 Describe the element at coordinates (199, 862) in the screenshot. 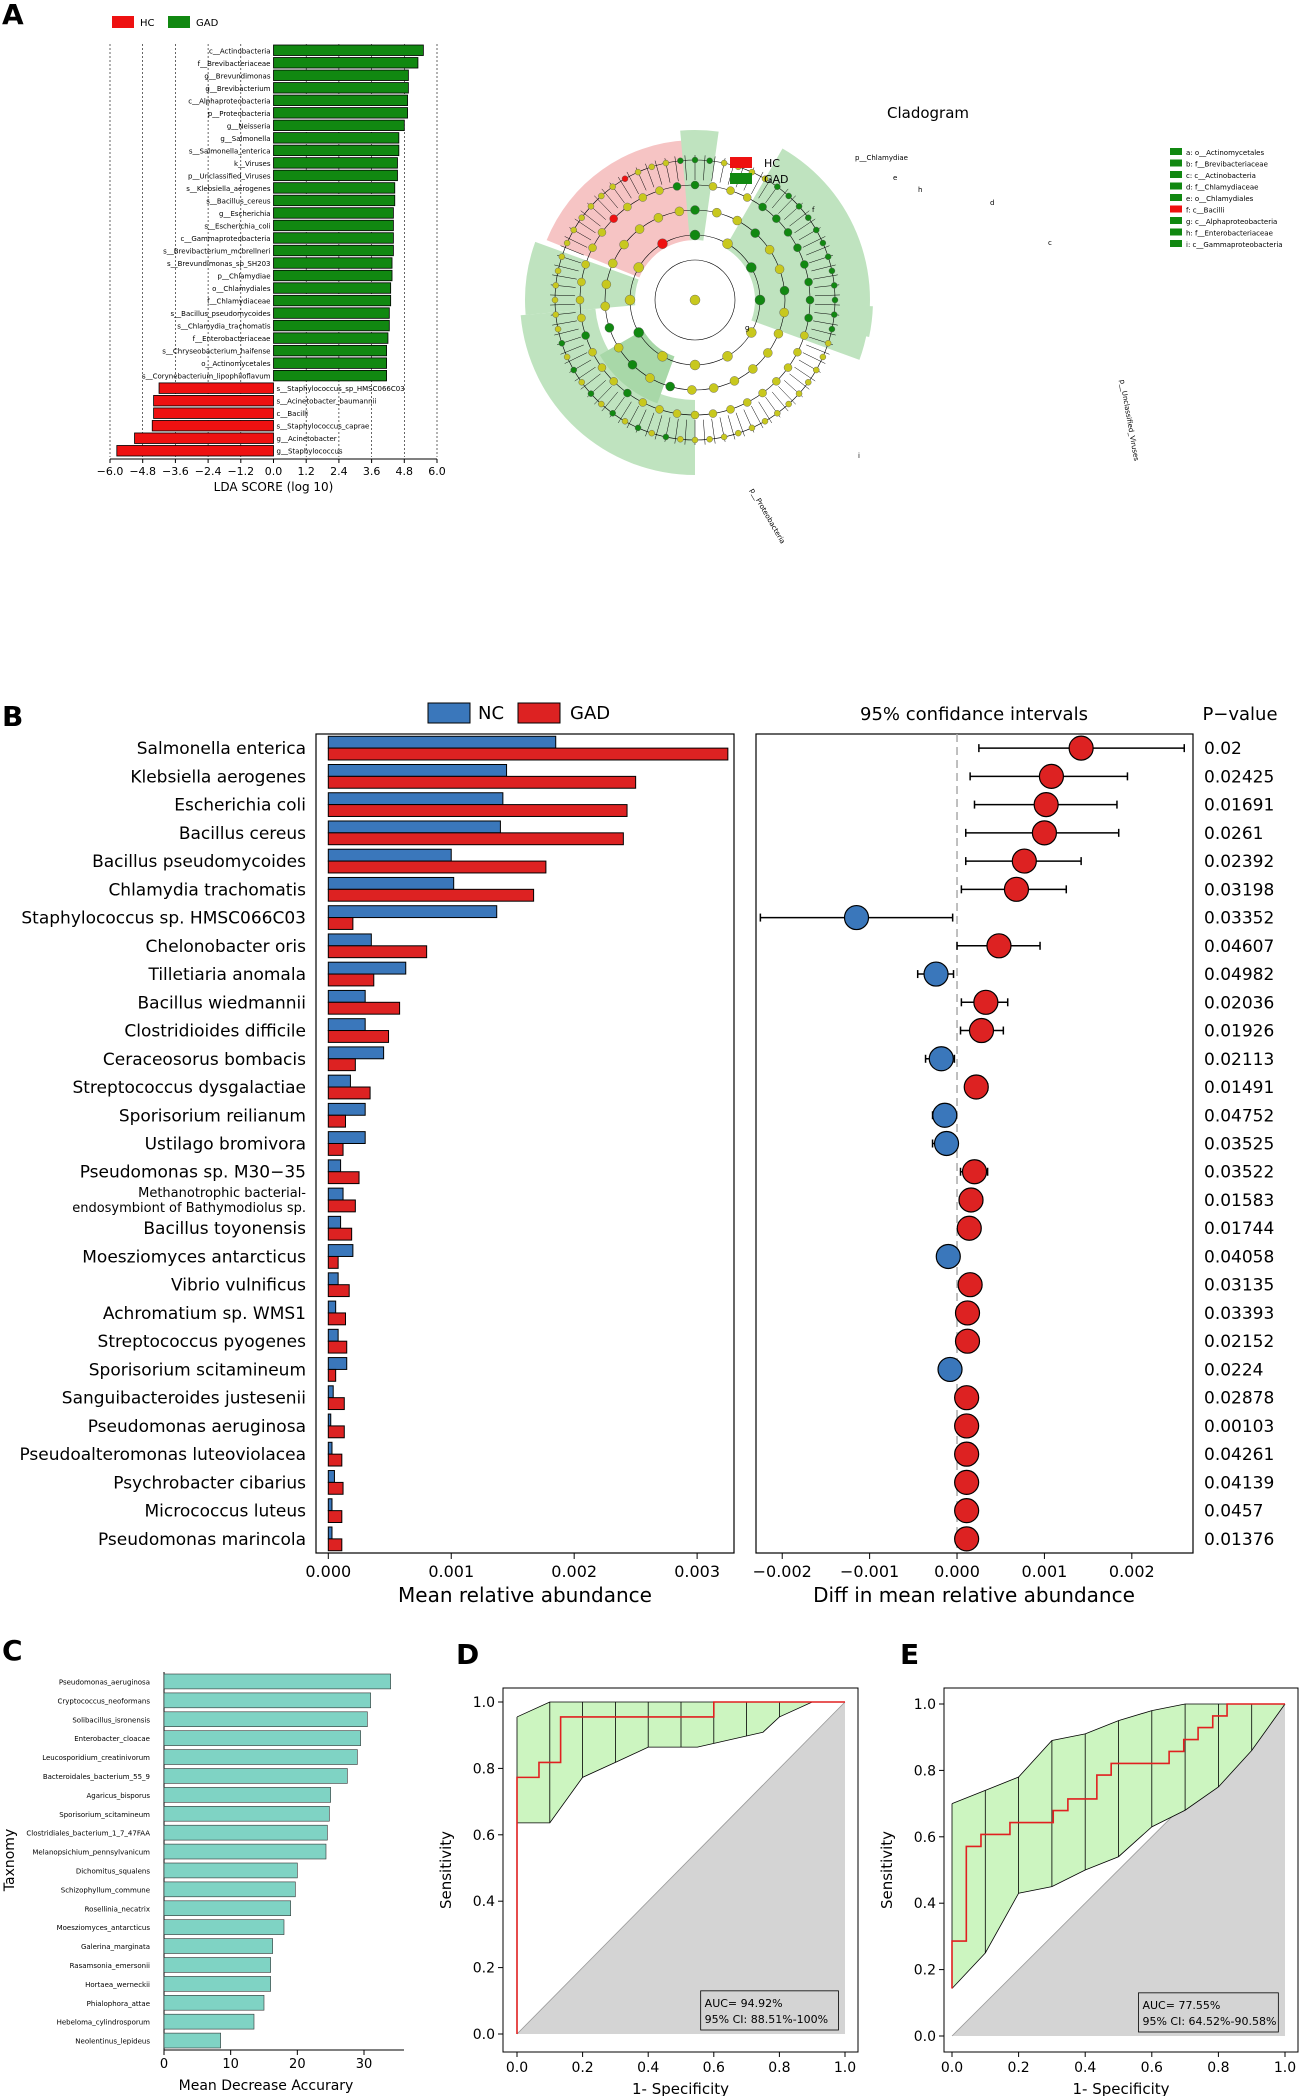

I see `category-label: Bacillus pseudomycoides` at that location.